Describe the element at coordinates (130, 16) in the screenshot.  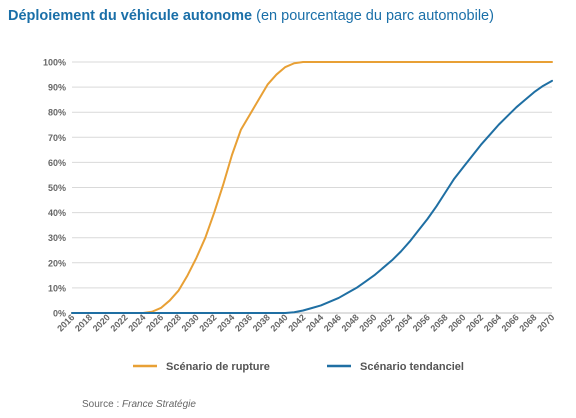
I see `chart-title-main: Déploiement du véhicule autonome` at that location.